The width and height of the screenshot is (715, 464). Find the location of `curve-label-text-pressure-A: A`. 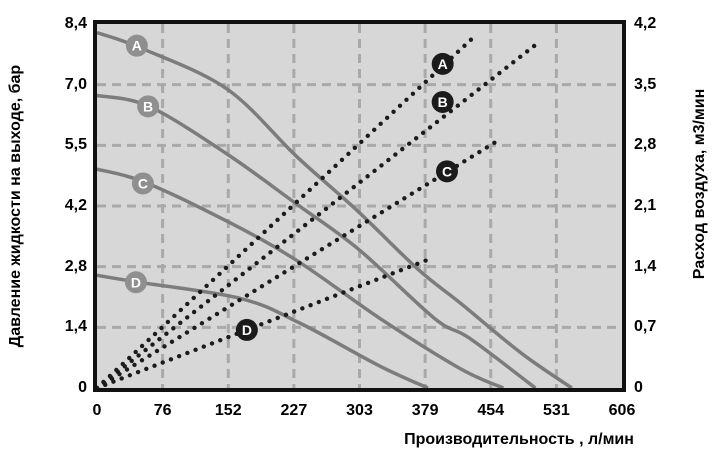

curve-label-text-pressure-A: A is located at coordinates (137, 46).